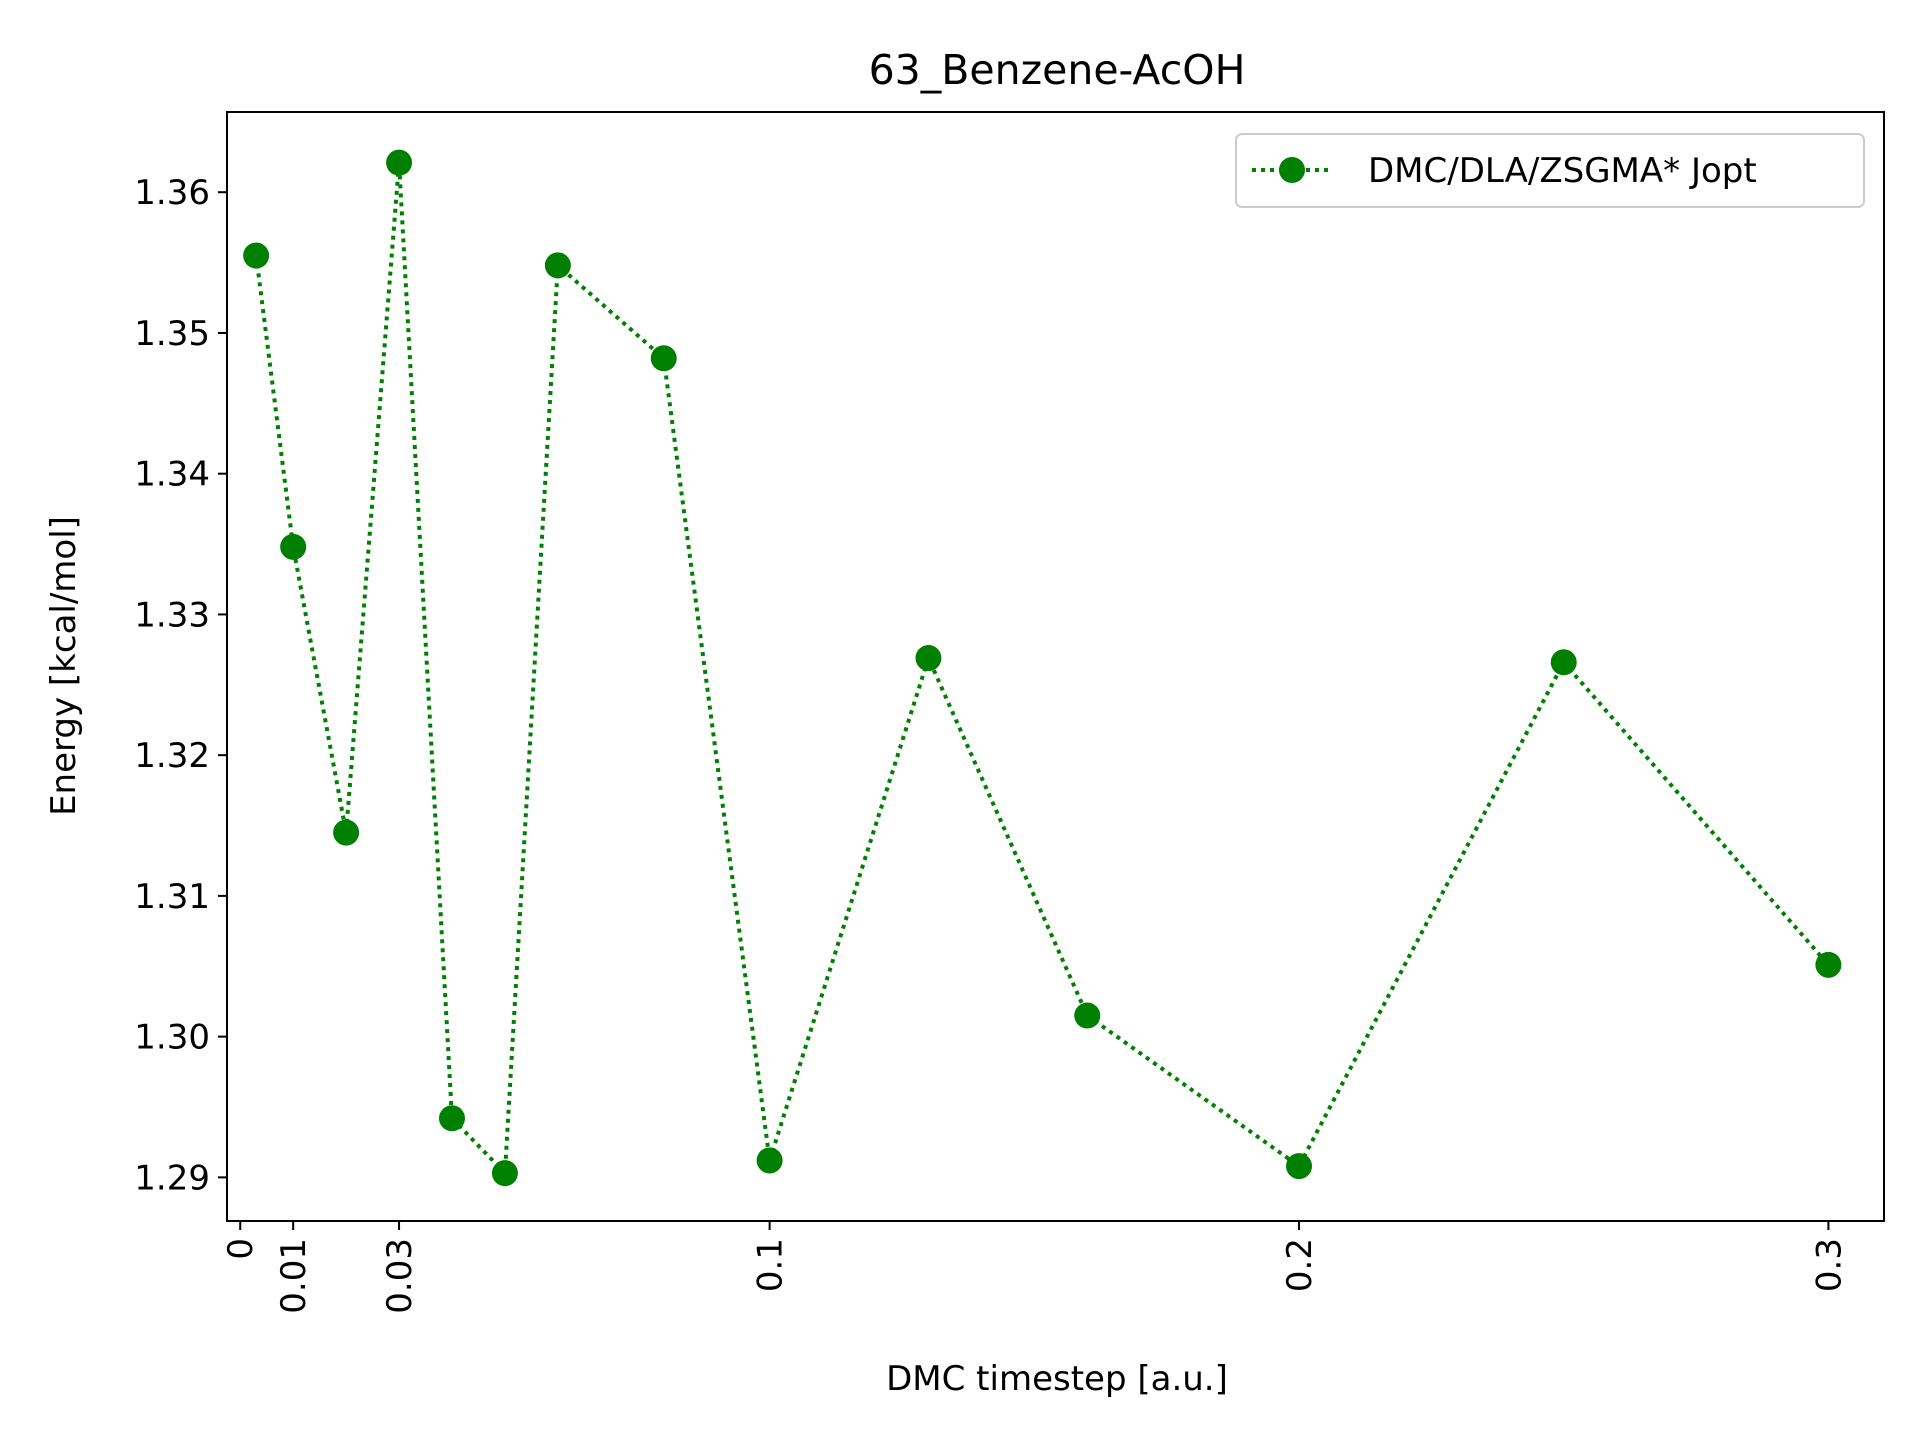 The width and height of the screenshot is (1920, 1440). Describe the element at coordinates (172, 475) in the screenshot. I see `y-tick-label: 1.34` at that location.